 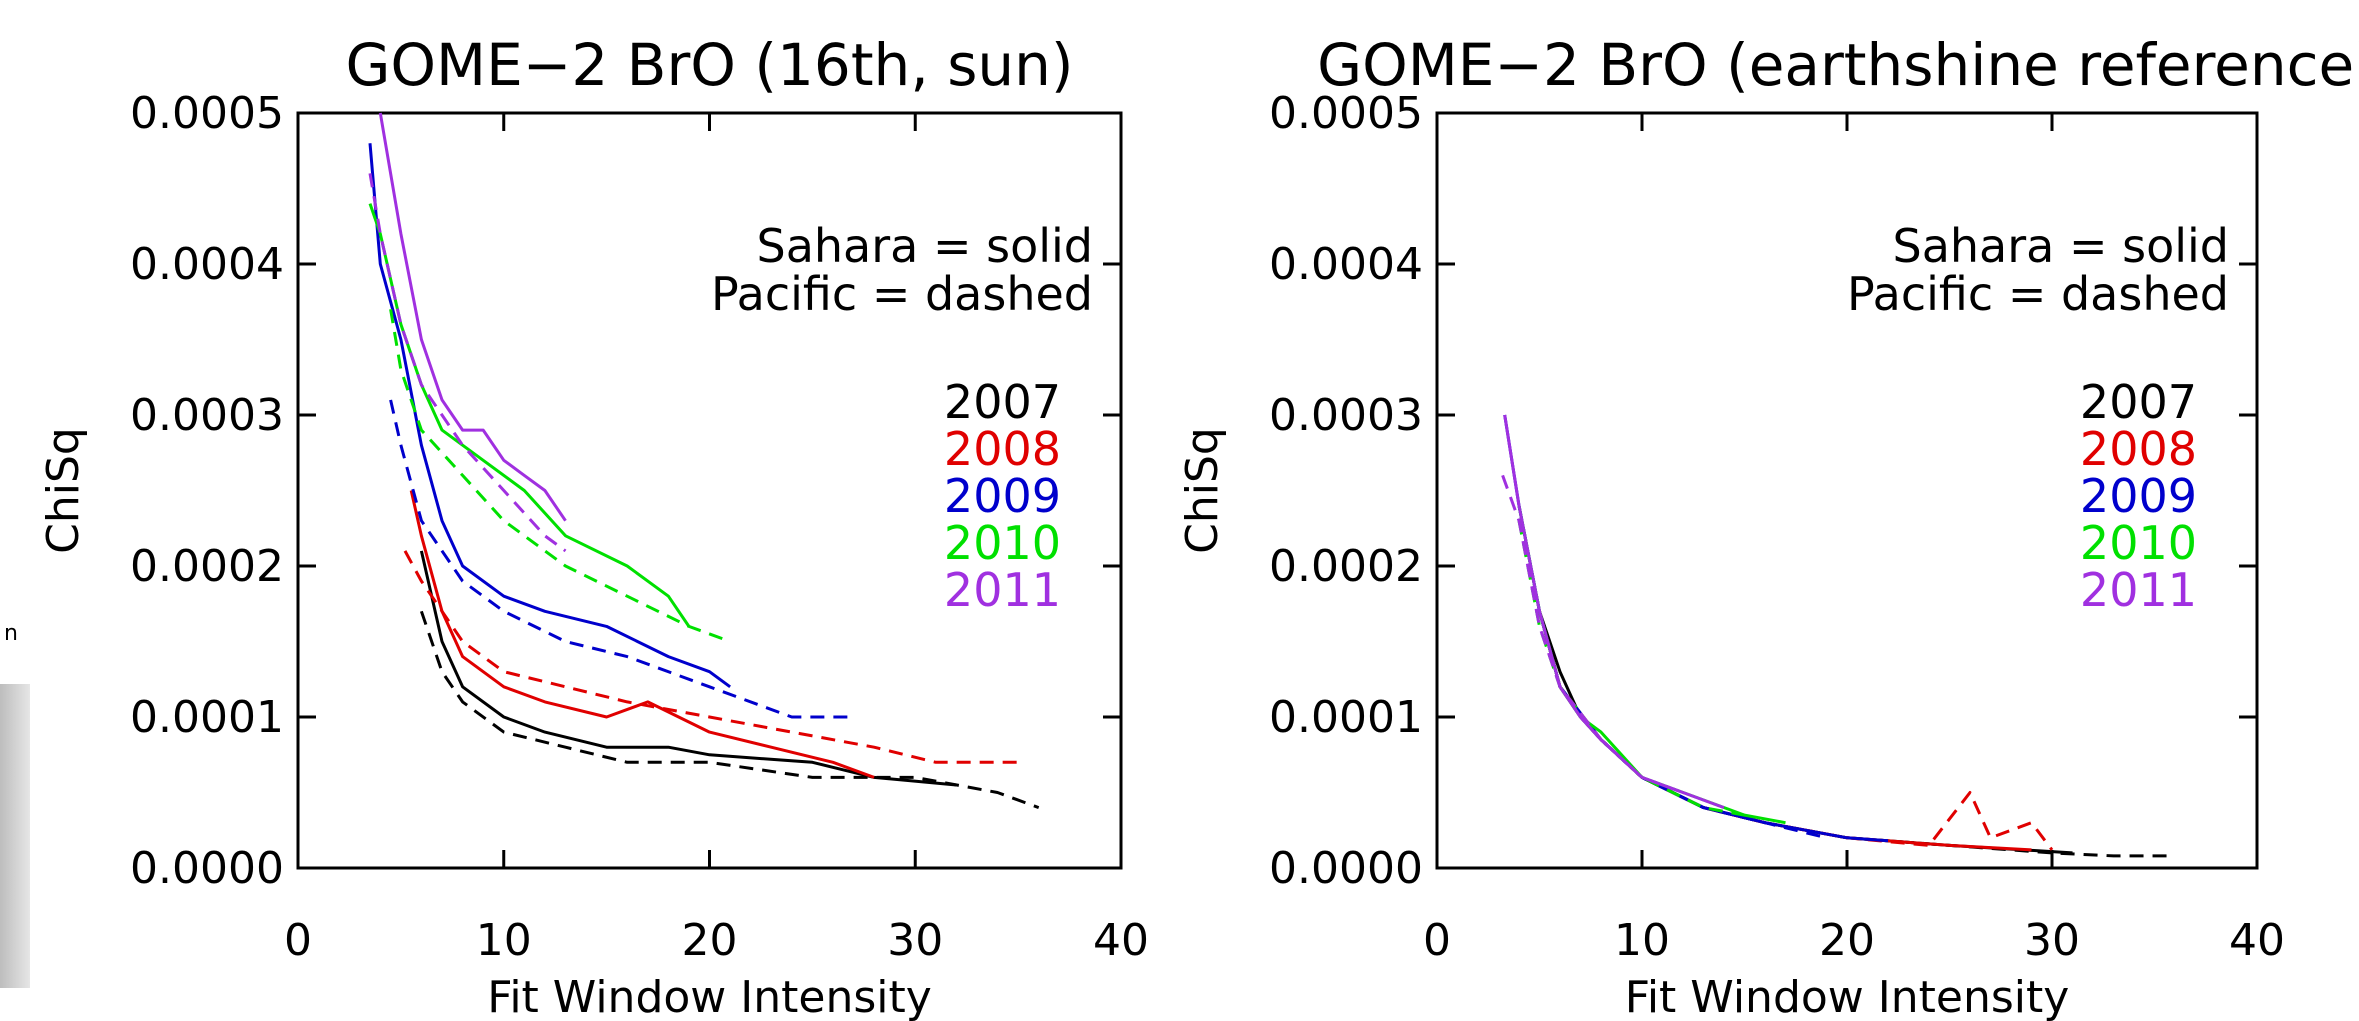 What do you see at coordinates (15, 836) in the screenshot?
I see `side-panel` at bounding box center [15, 836].